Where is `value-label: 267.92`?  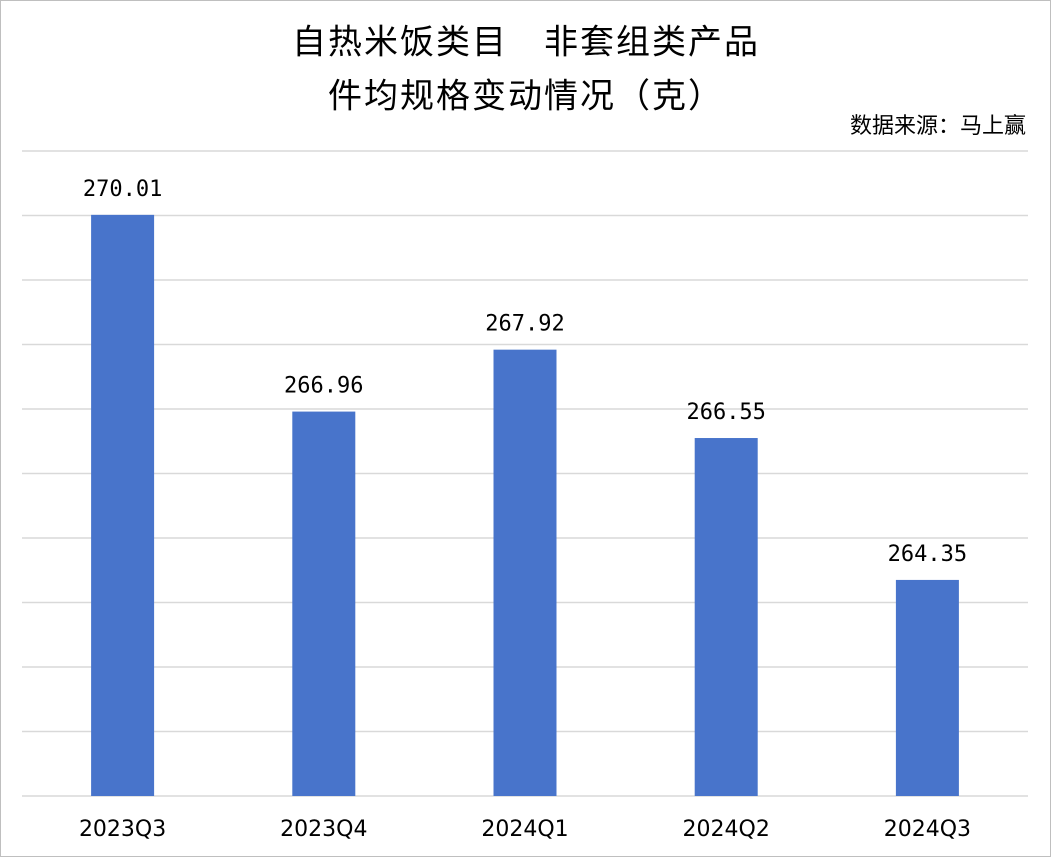 value-label: 267.92 is located at coordinates (524, 324).